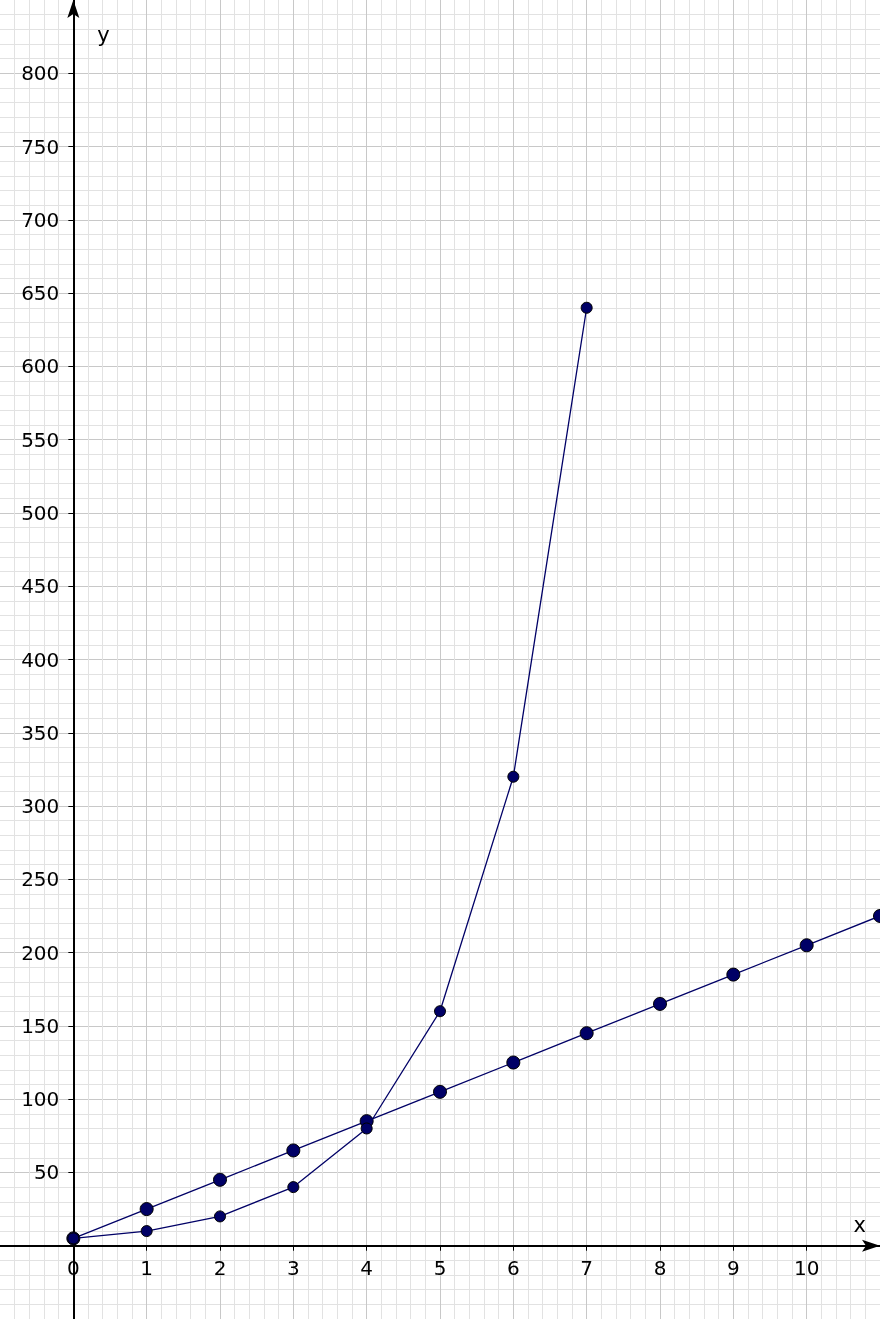  I want to click on y-tick-label: 700, so click(40, 219).